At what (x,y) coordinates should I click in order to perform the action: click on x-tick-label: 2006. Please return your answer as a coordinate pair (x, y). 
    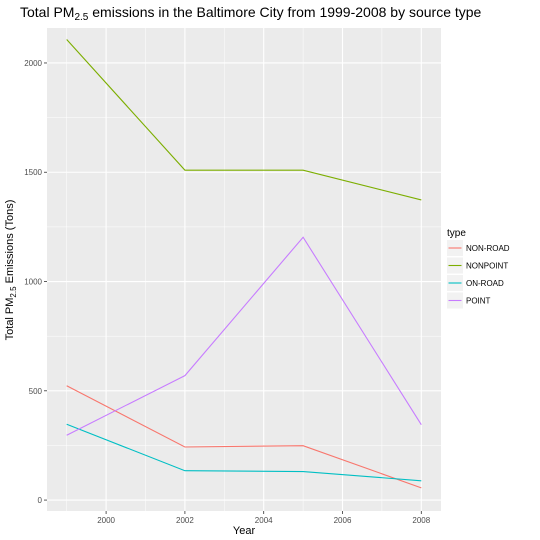
    Looking at the image, I should click on (343, 520).